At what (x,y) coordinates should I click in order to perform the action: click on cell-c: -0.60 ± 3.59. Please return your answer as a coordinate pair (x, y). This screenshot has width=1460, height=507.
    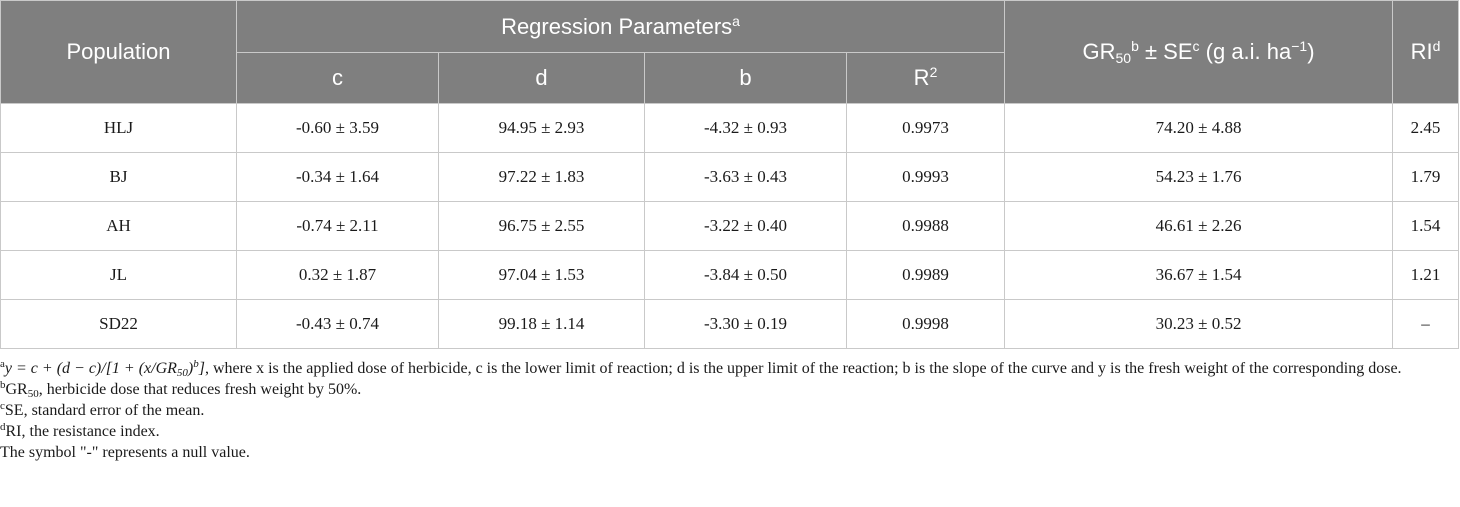
    Looking at the image, I should click on (337, 128).